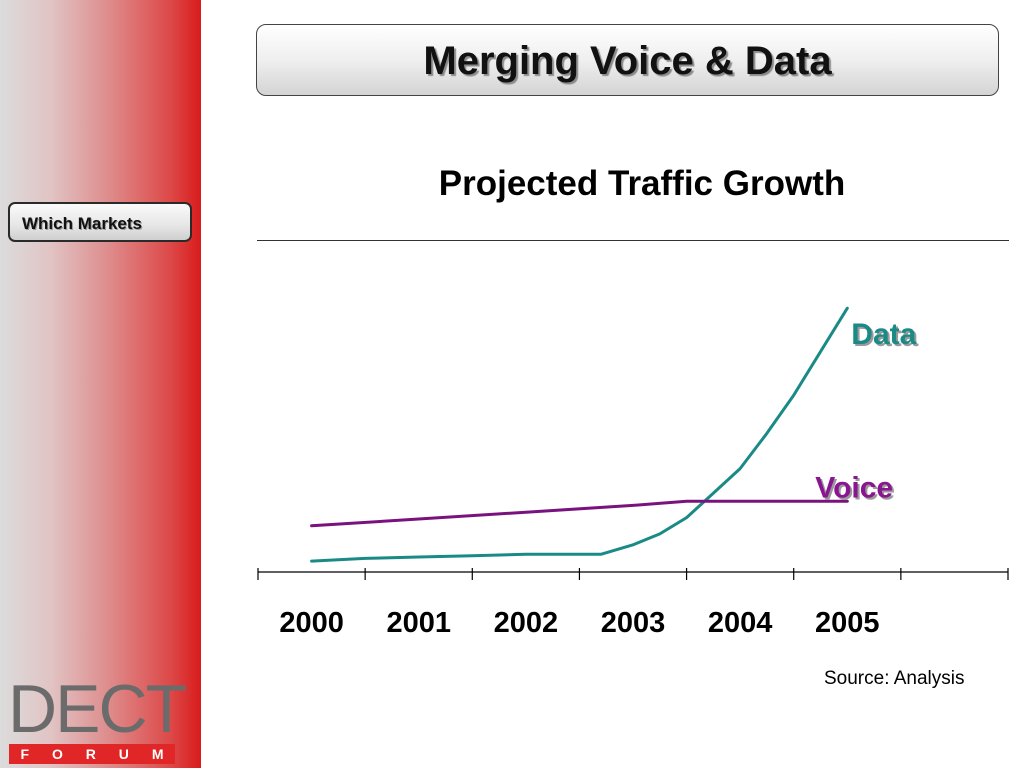 This screenshot has width=1024, height=768. Describe the element at coordinates (97, 709) in the screenshot. I see `dect-logo-text: DECT` at that location.